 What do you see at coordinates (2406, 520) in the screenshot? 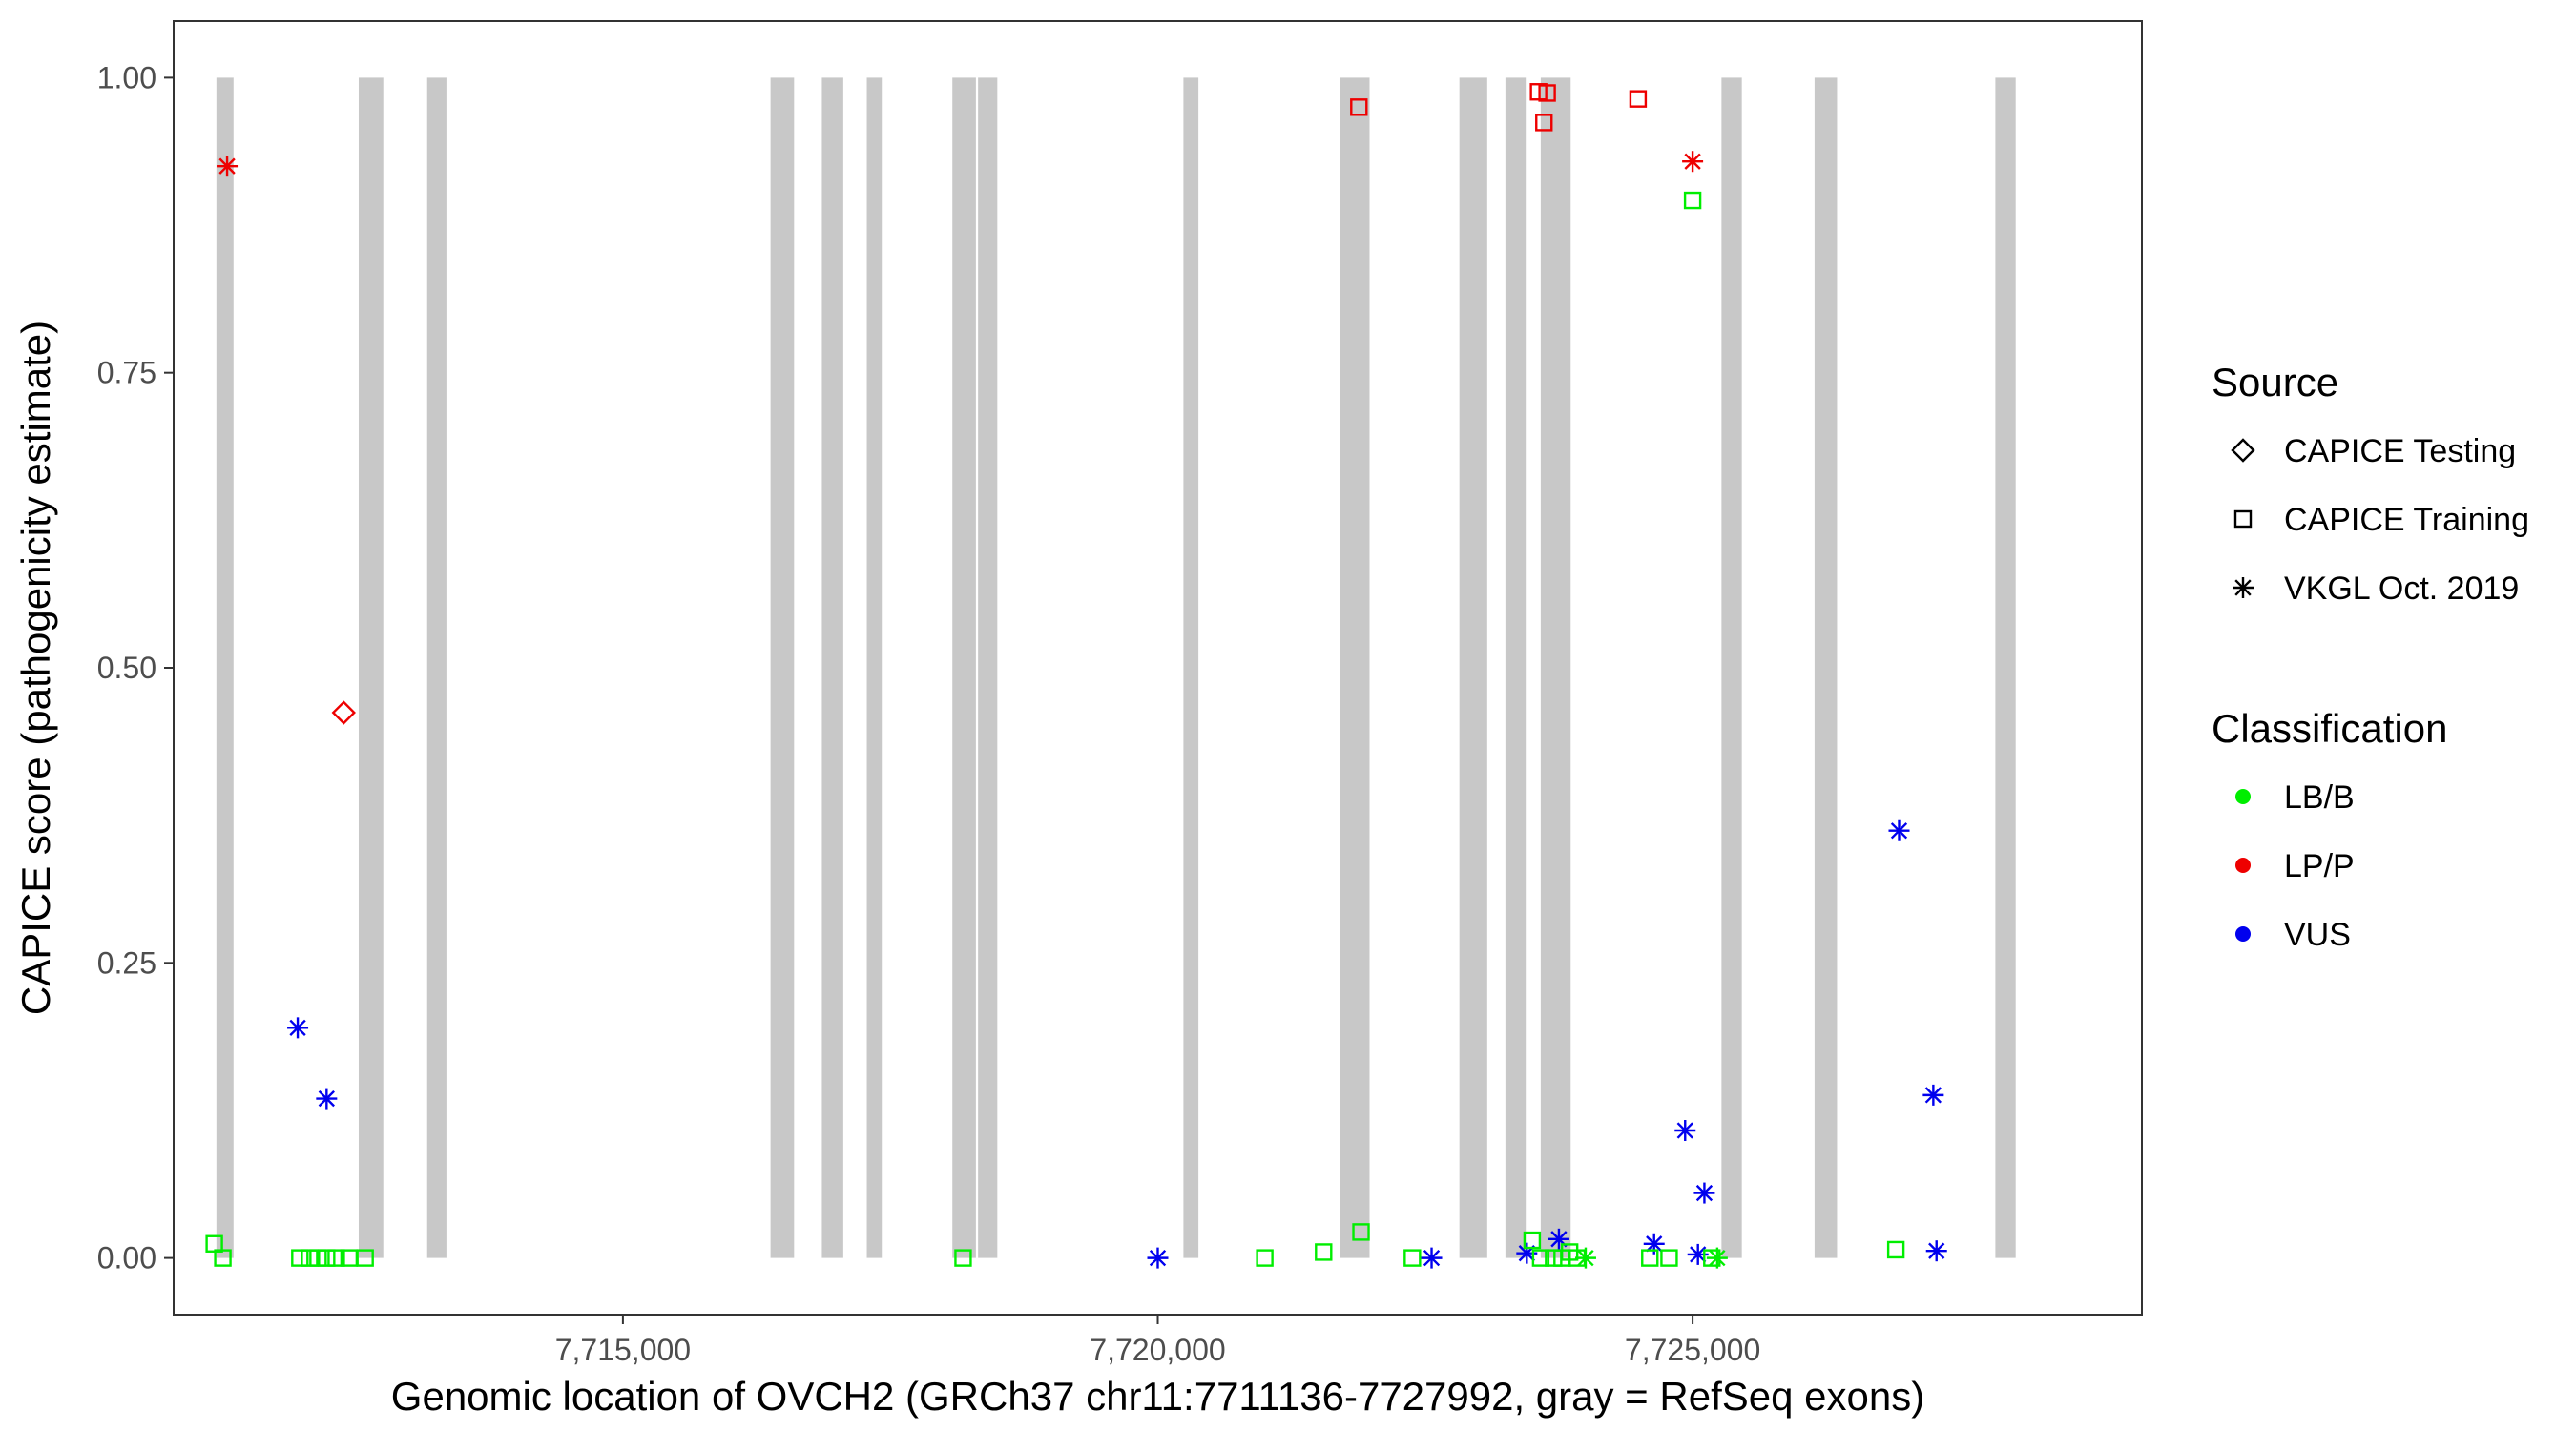
I see `legend-label: CAPICE Training` at bounding box center [2406, 520].